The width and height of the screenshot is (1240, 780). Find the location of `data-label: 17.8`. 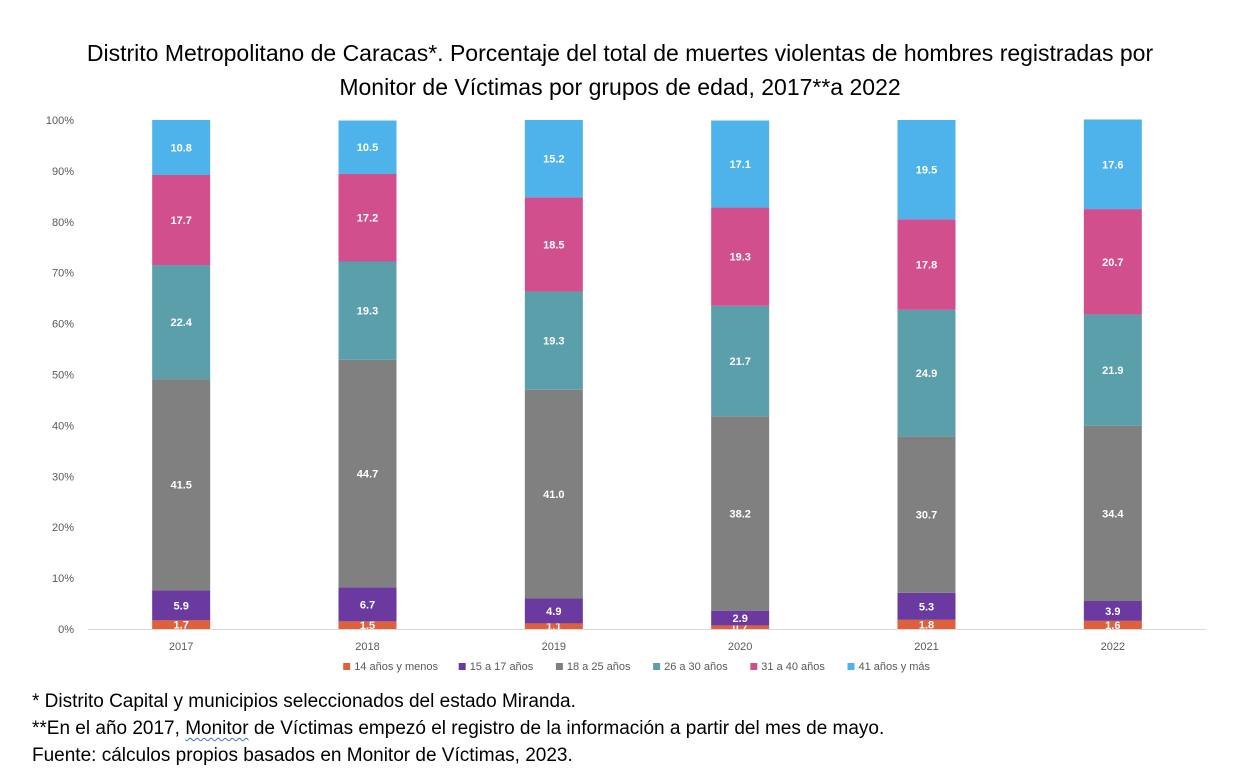

data-label: 17.8 is located at coordinates (926, 266).